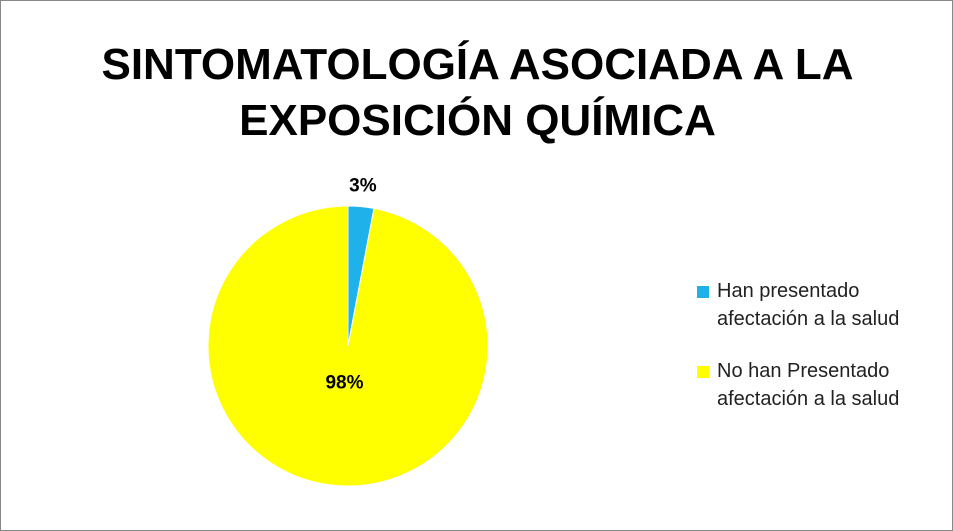 Image resolution: width=953 pixels, height=531 pixels. What do you see at coordinates (363, 186) in the screenshot?
I see `data-label: 3%` at bounding box center [363, 186].